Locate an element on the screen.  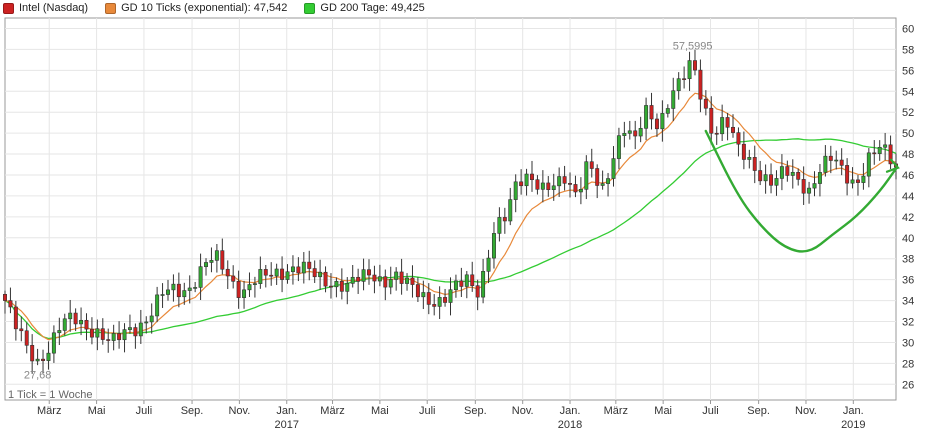
x-tick-label: Jan. is located at coordinates (286, 411).